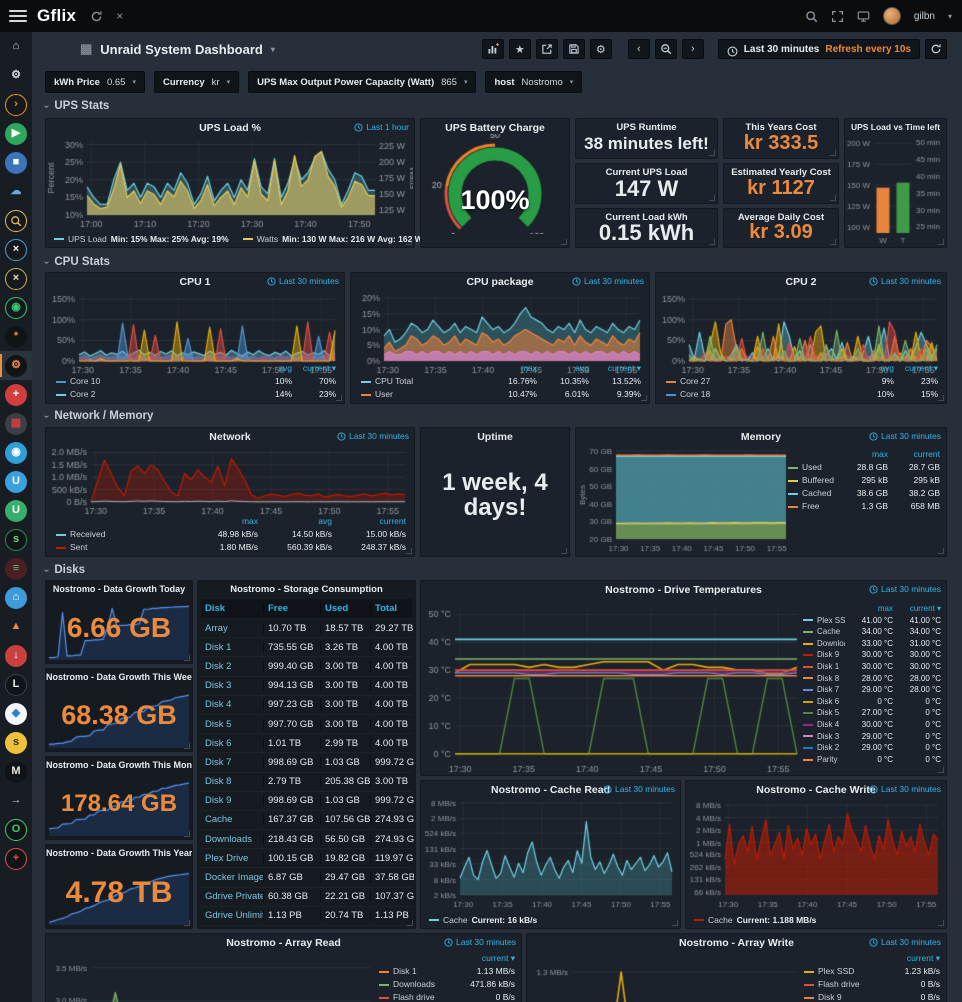  I want to click on time-range-badge: Last 1 hour, so click(381, 127).